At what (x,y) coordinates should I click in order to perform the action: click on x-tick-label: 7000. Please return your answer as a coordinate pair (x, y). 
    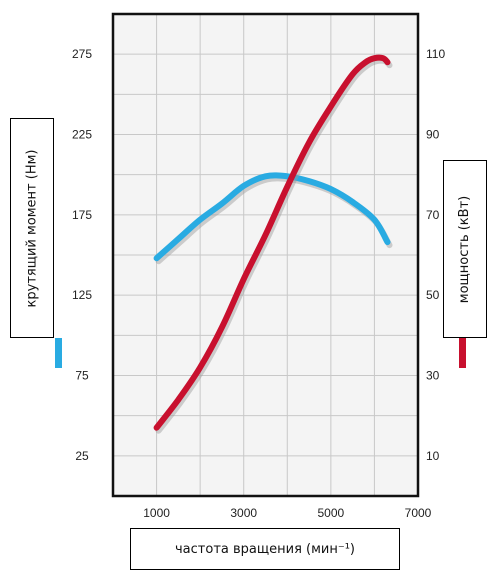
    Looking at the image, I should click on (418, 513).